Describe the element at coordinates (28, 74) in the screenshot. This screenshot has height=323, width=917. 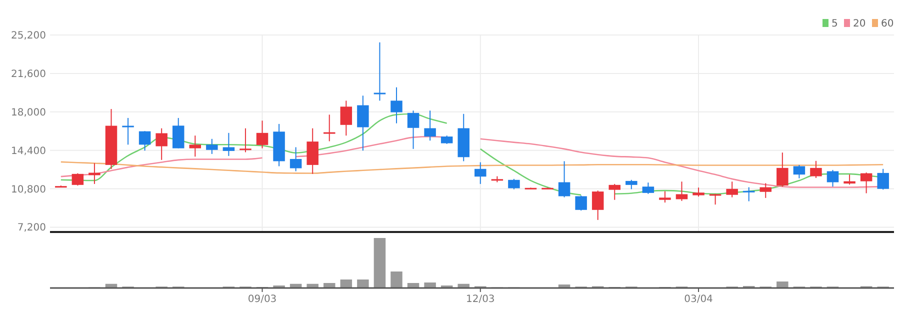
I see `y-tick-label: 21,600` at that location.